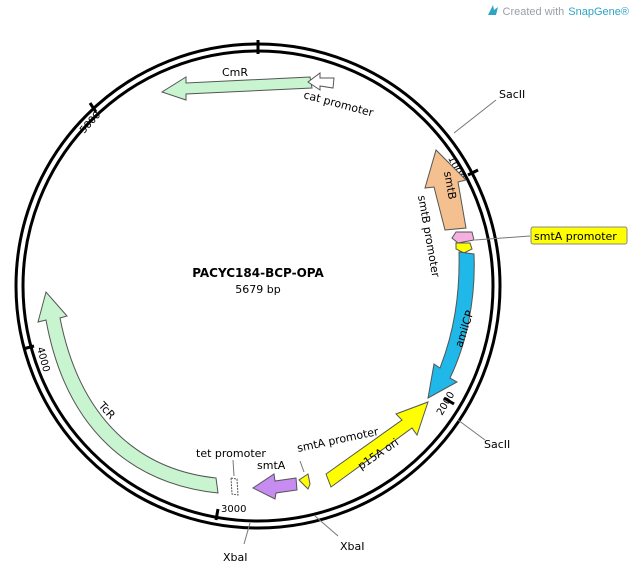 The image size is (637, 572). What do you see at coordinates (236, 88) in the screenshot?
I see `feature-cmr-arrow` at bounding box center [236, 88].